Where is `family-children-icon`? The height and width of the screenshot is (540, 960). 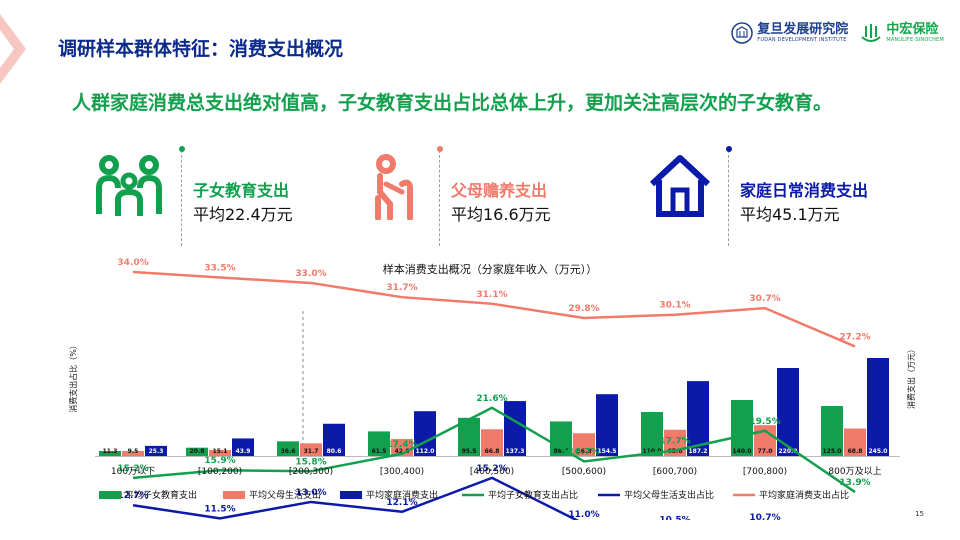
family-children-icon is located at coordinates (129, 185).